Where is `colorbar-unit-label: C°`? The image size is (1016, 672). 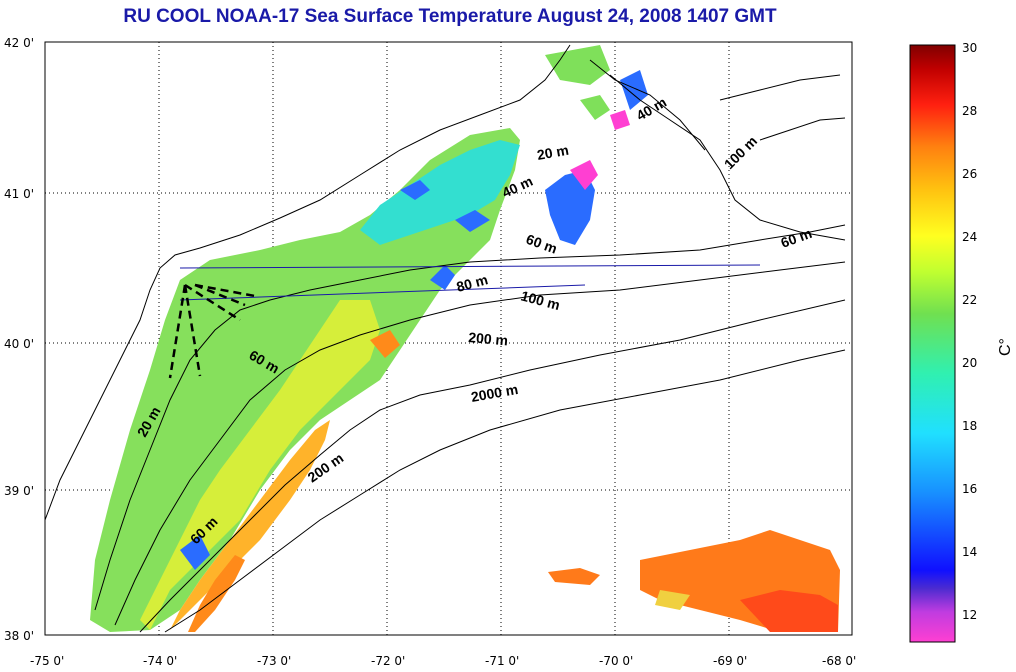
colorbar-unit-label: C° is located at coordinates (1005, 347).